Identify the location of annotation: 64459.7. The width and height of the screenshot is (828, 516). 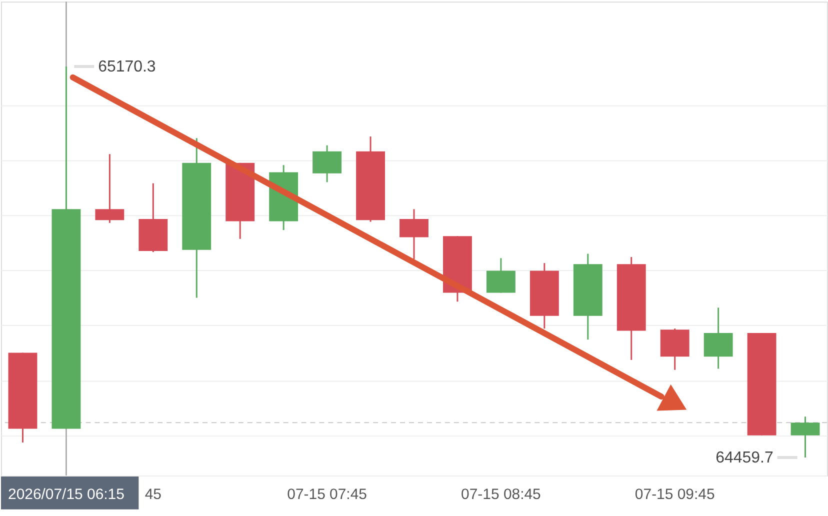
(745, 458).